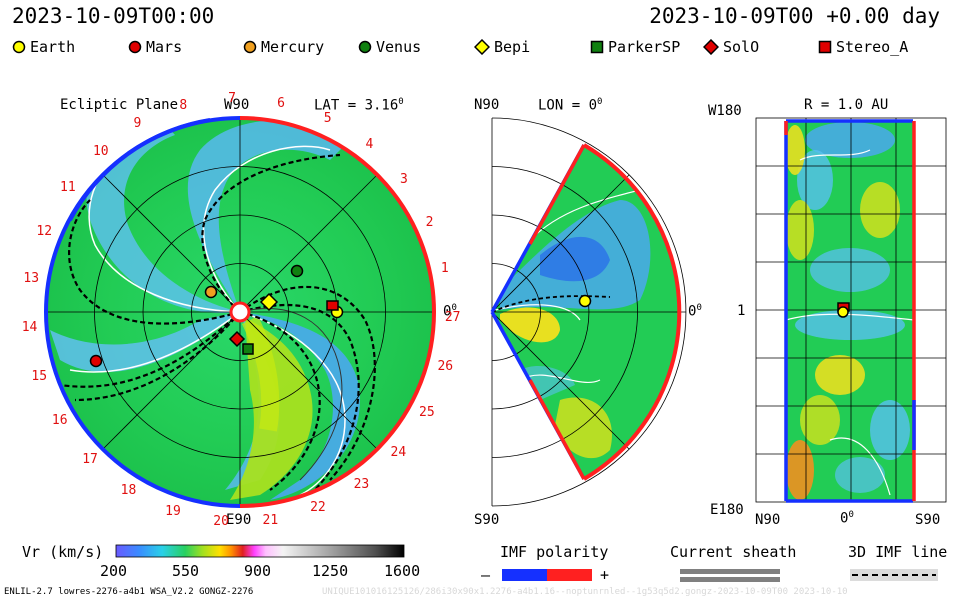  Describe the element at coordinates (44, 231) in the screenshot. I see `carrington-tick-12: 12` at that location.